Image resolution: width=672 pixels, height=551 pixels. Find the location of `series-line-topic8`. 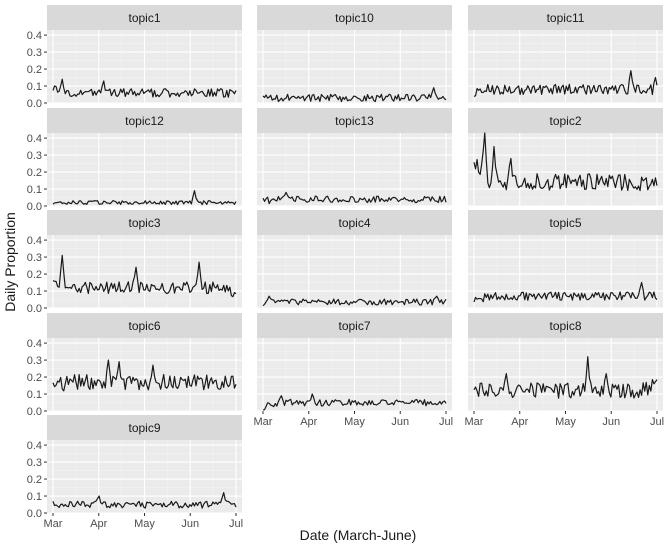

series-line-topic8 is located at coordinates (565, 377).